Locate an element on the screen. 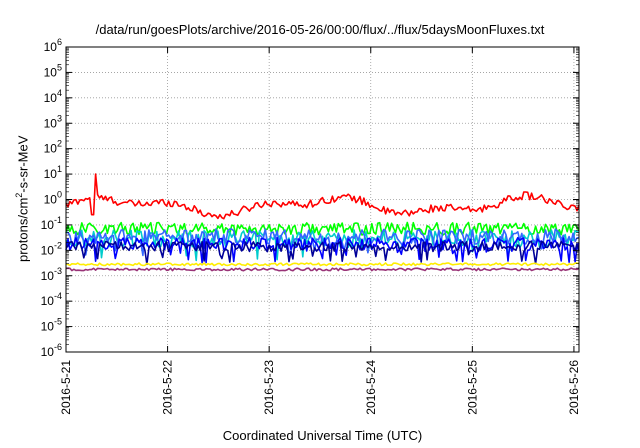  x-tick-label: 2016-5-22 is located at coordinates (168, 387).